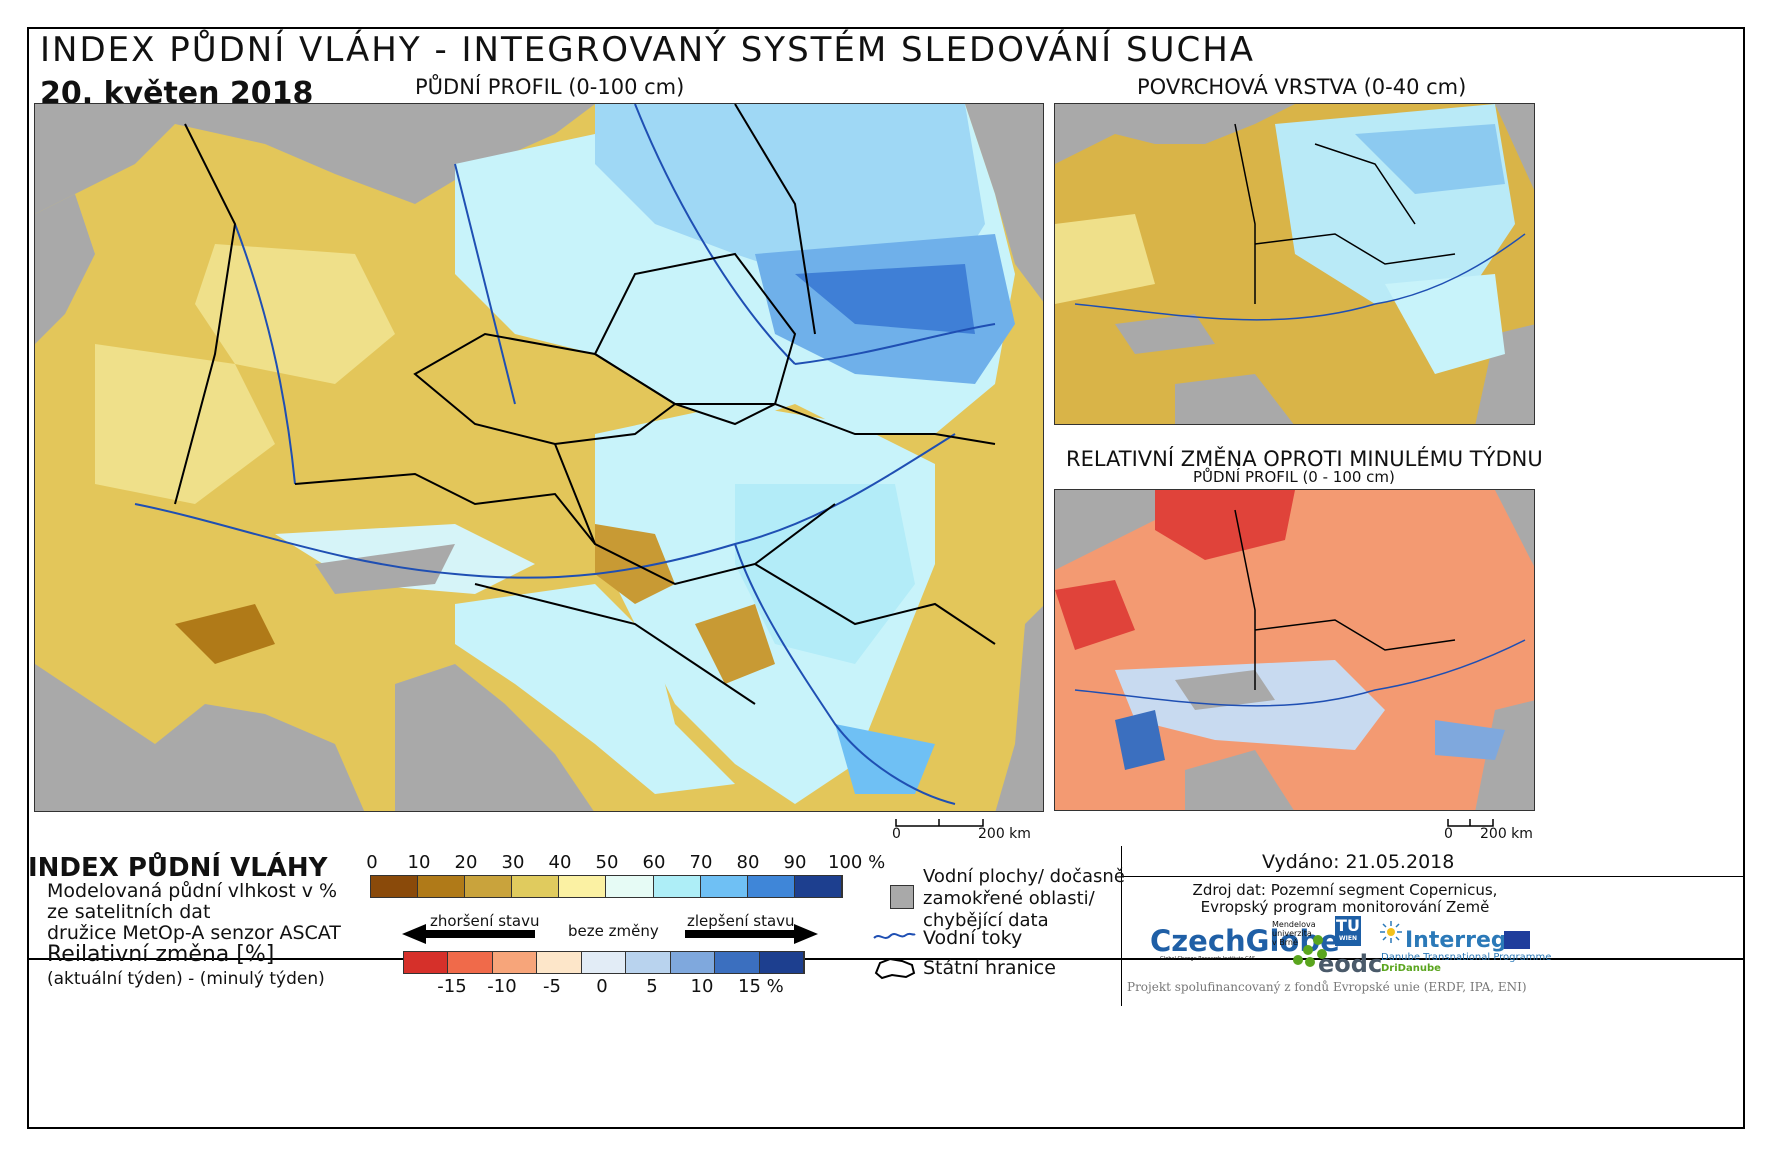  I want to click on tu-wien-logo: TU WIEN, so click(1348, 931).